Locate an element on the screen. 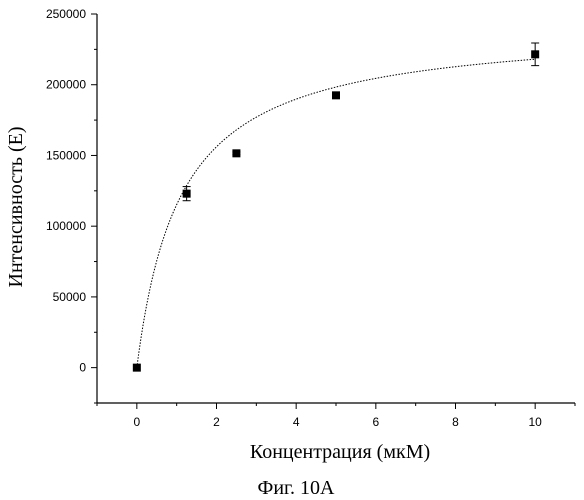  x-tick-label: 4 is located at coordinates (296, 422).